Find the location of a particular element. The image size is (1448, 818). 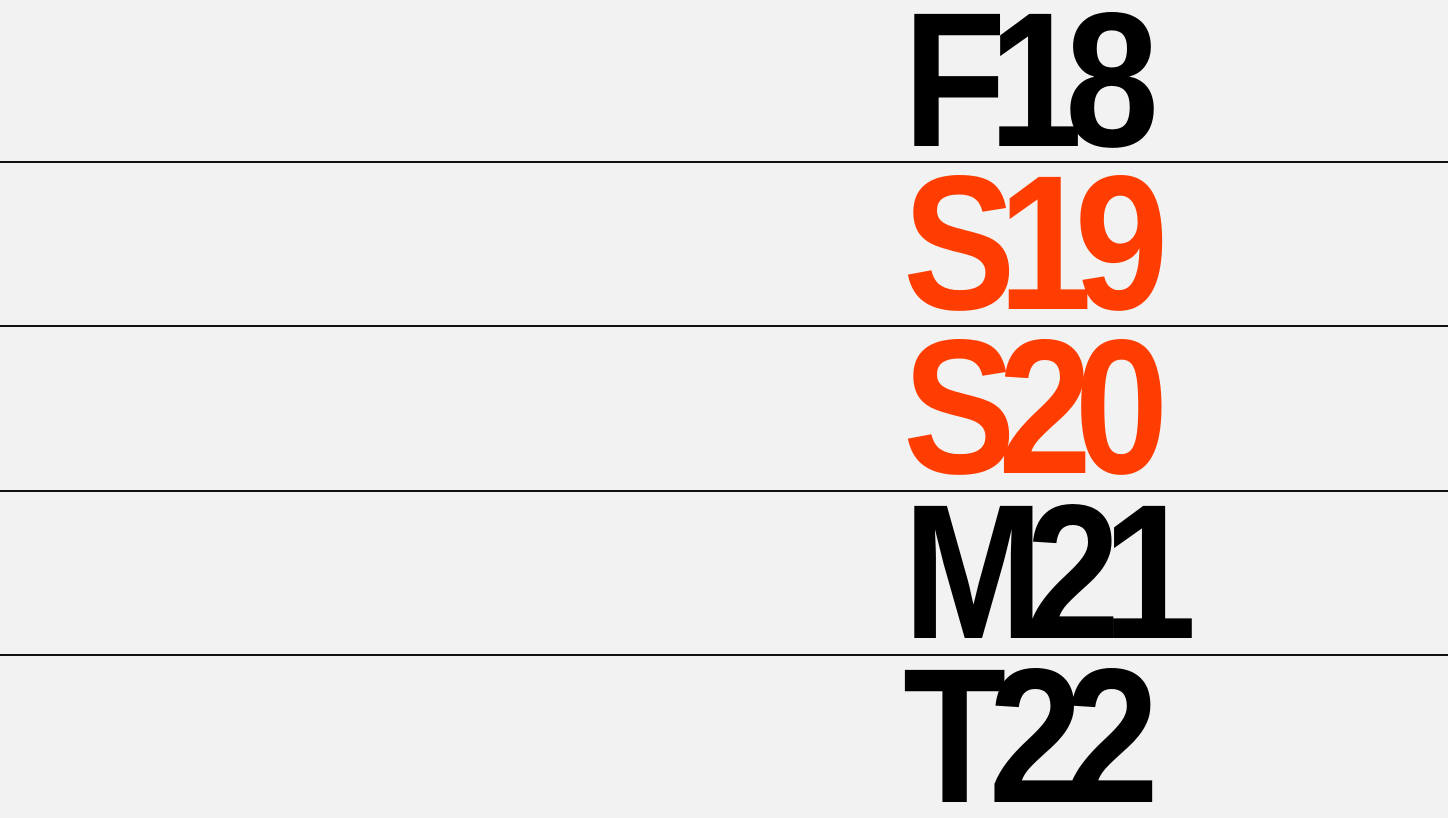

row-label: S19 is located at coordinates (1035, 242).